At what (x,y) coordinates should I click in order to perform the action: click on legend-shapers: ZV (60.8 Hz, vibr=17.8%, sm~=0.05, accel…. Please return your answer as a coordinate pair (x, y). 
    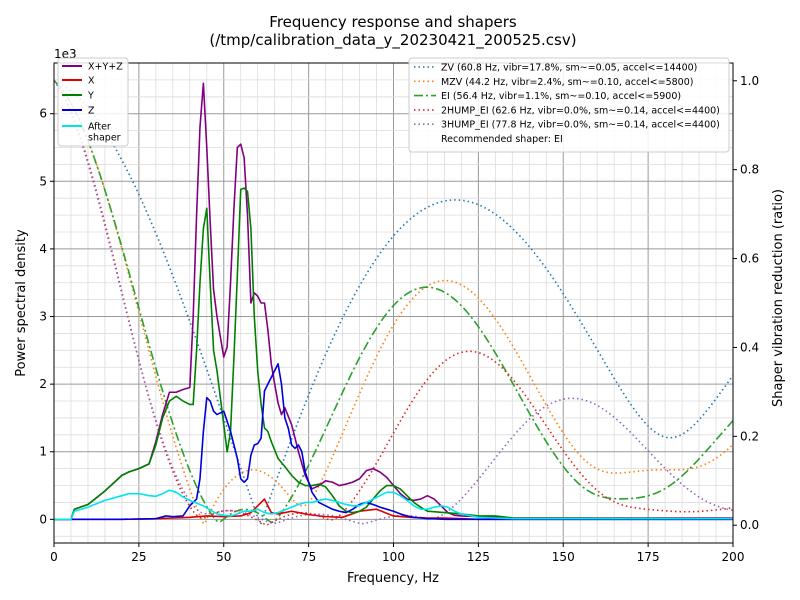
    Looking at the image, I should click on (569, 105).